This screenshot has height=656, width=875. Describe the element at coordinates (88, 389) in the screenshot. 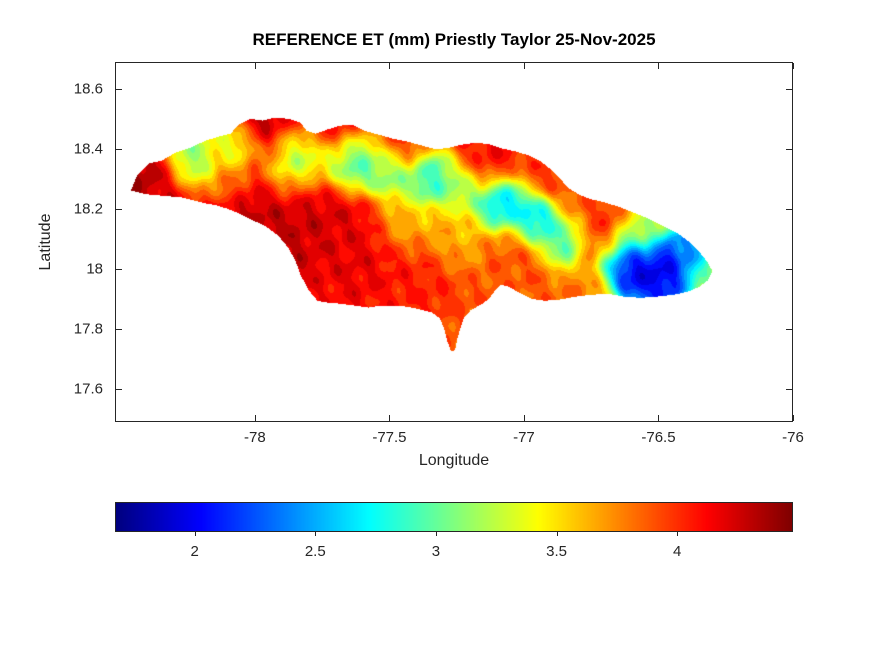

I see `y-tick-label: 17.6` at that location.